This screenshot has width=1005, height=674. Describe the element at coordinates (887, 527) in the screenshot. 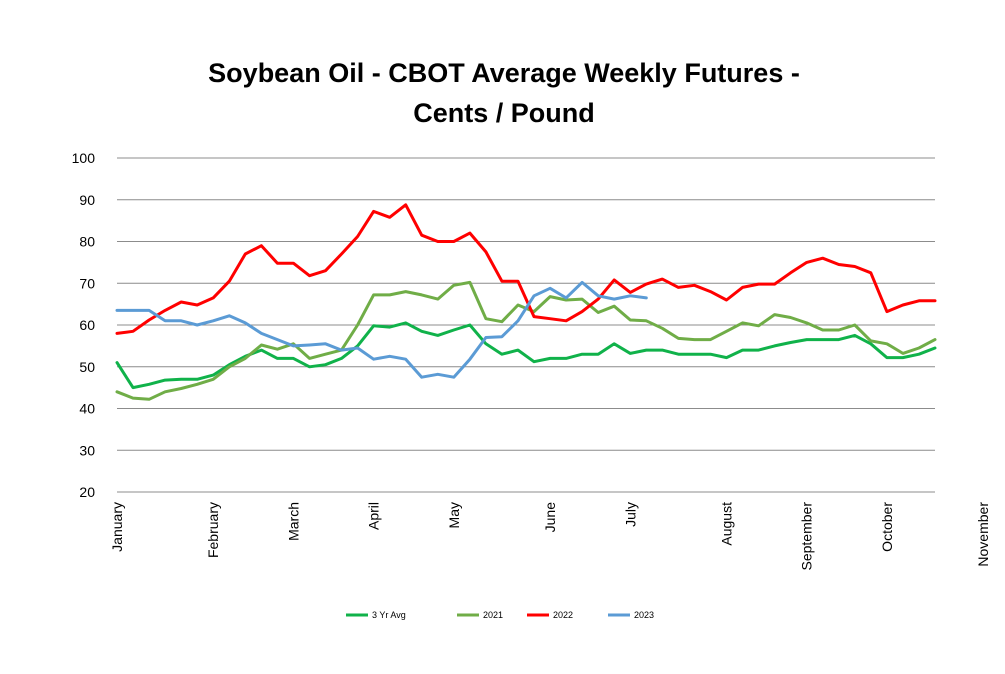

I see `x-month-label: October` at that location.